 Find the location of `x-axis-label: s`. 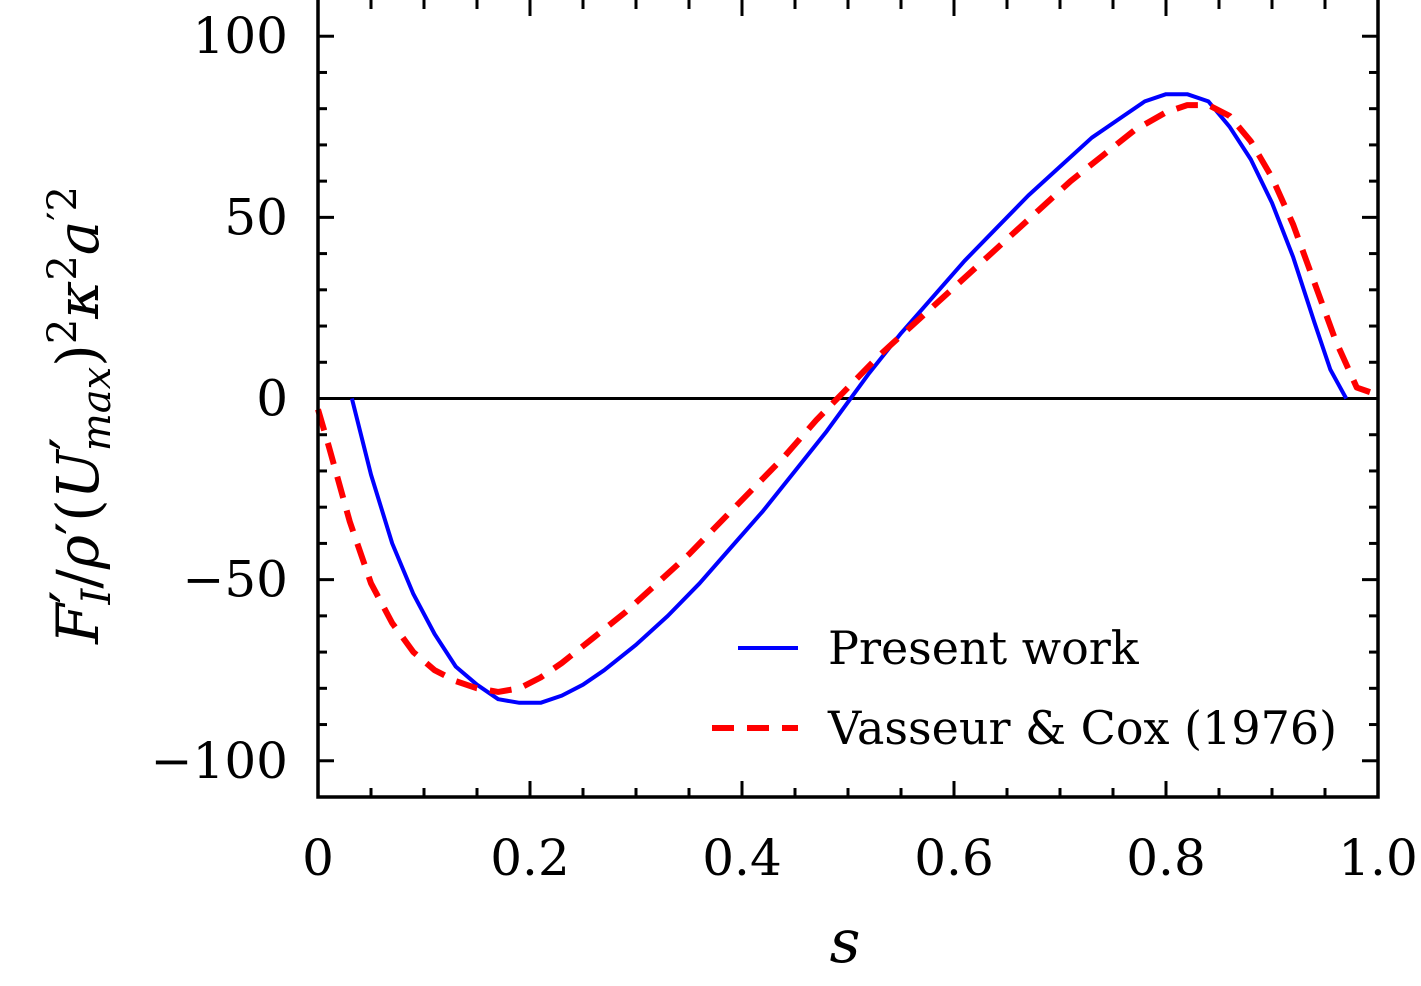

x-axis-label: s is located at coordinates (845, 942).